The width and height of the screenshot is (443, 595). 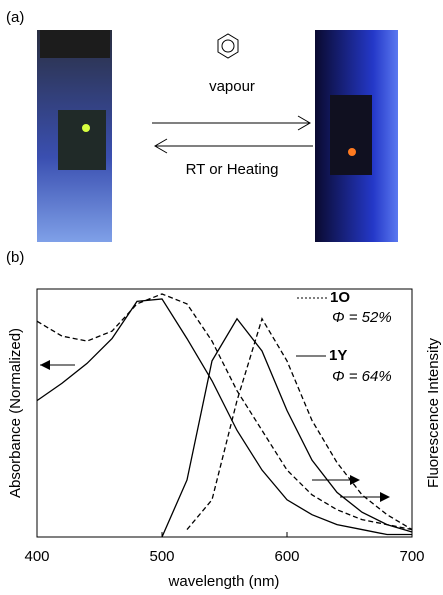 I want to click on x-tick-label: 700, so click(x=411, y=556).